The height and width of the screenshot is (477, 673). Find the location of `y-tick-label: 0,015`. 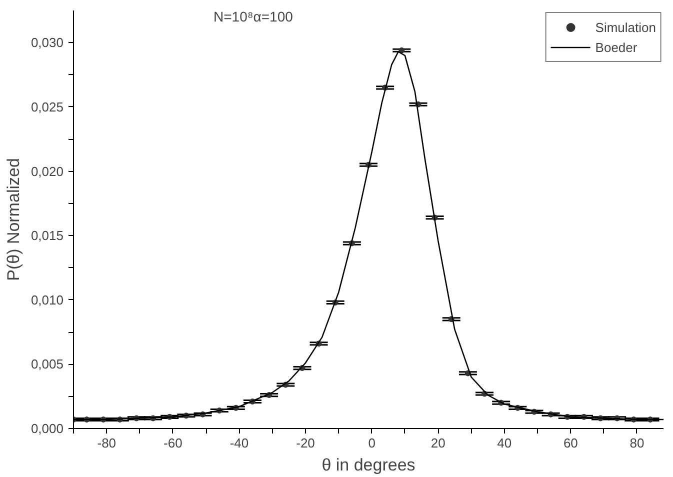

y-tick-label: 0,015 is located at coordinates (47, 236).